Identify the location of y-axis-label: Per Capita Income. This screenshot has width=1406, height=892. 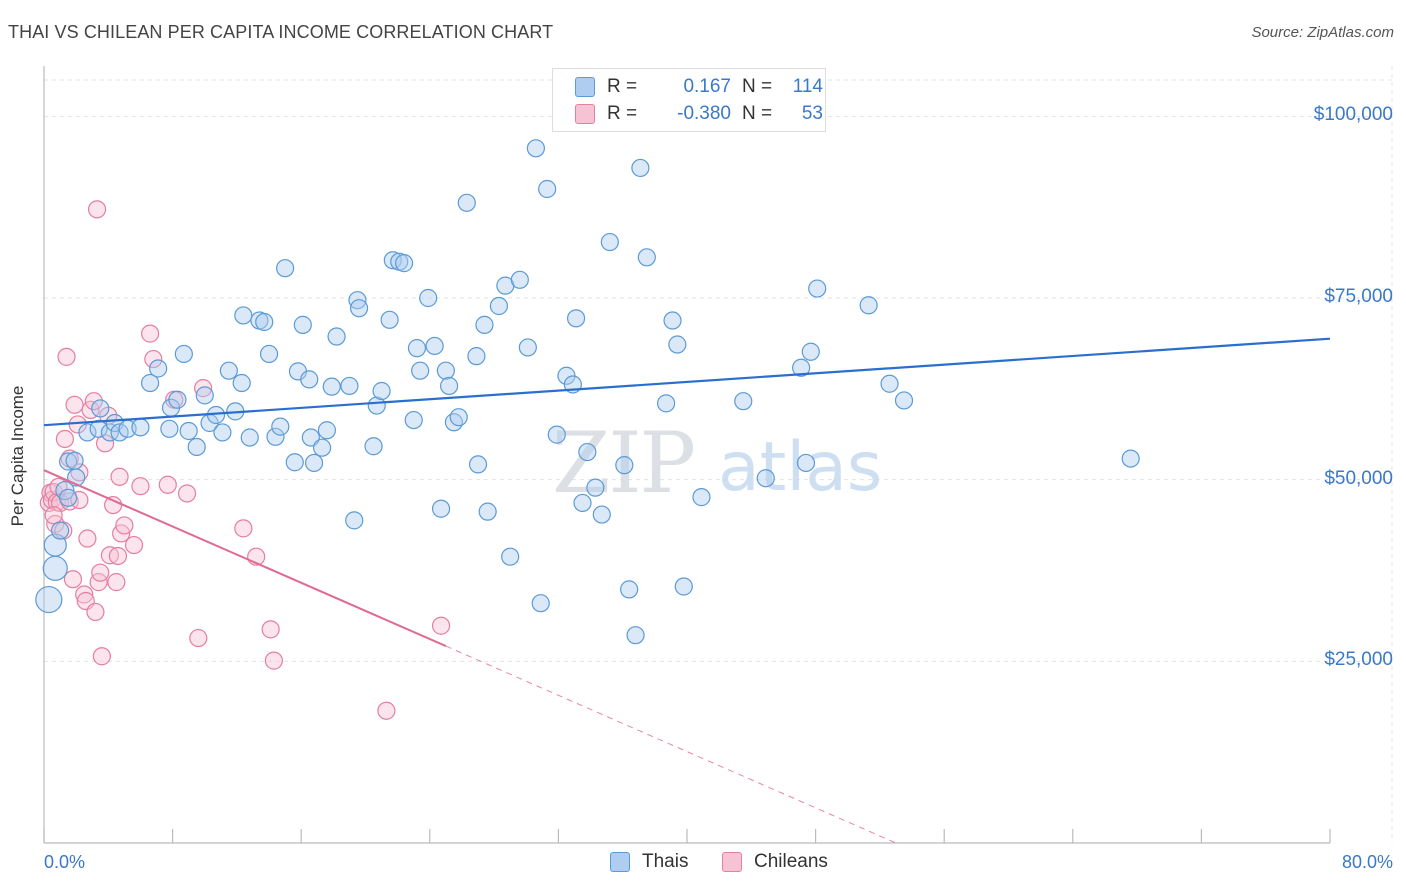
(17, 456).